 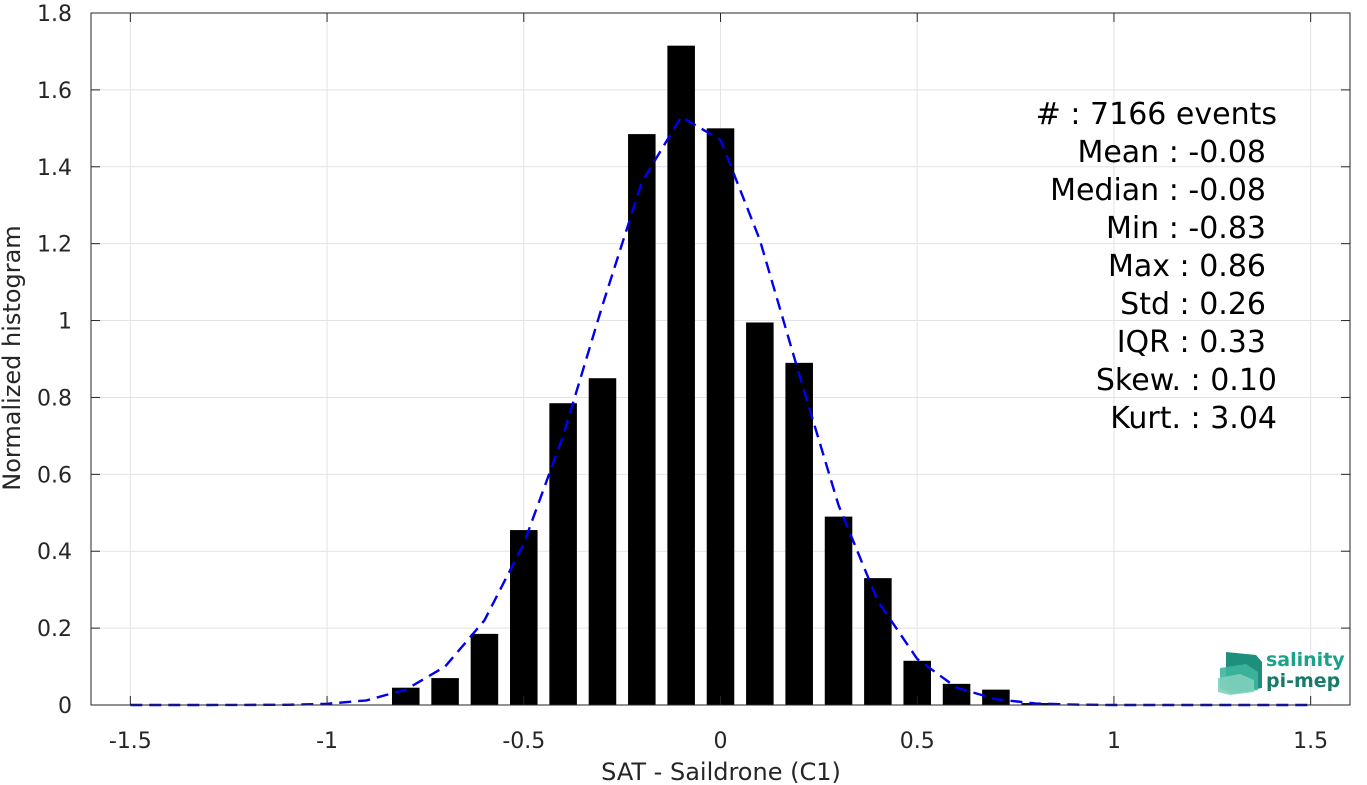 What do you see at coordinates (327, 741) in the screenshot?
I see `x-tick-label: -1` at bounding box center [327, 741].